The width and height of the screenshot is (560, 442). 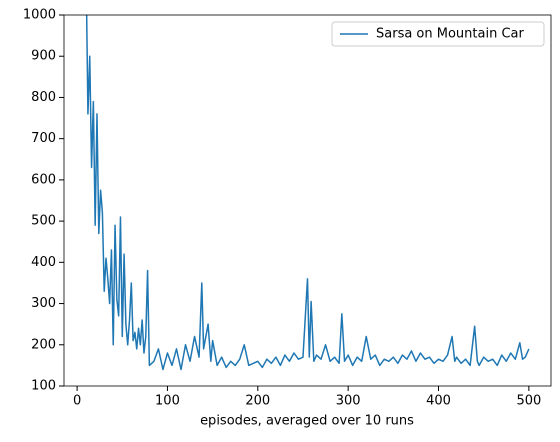 I want to click on x-axis-label: episodes, averaged over 10 runs, so click(x=307, y=421).